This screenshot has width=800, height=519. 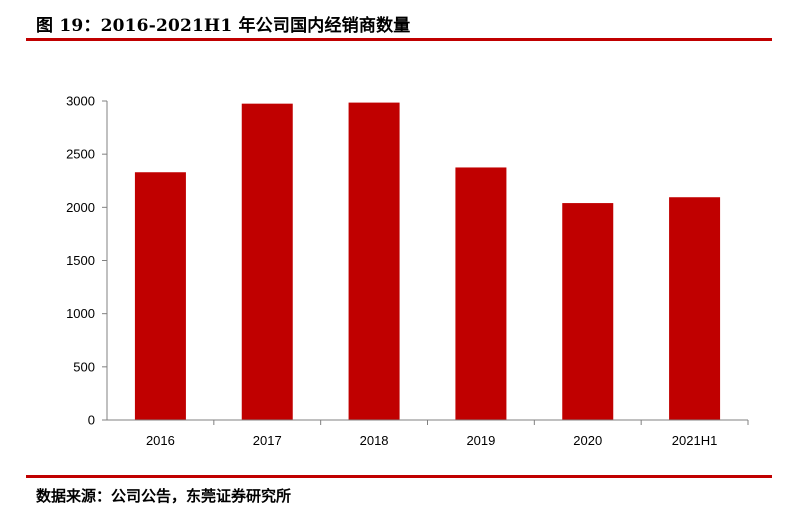 What do you see at coordinates (374, 261) in the screenshot?
I see `bar-2018` at bounding box center [374, 261].